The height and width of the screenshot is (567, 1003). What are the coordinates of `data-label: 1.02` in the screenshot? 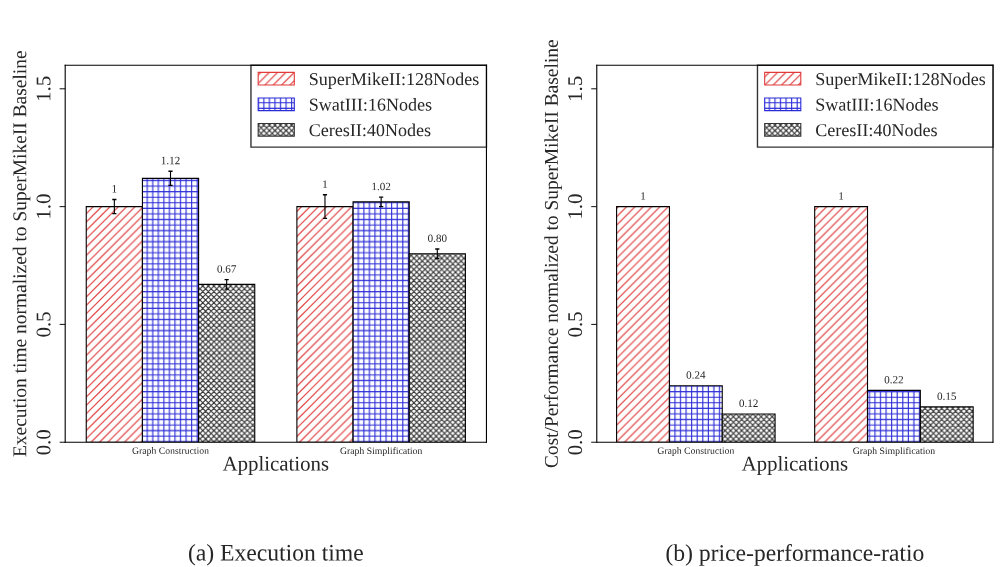 It's located at (381, 186).